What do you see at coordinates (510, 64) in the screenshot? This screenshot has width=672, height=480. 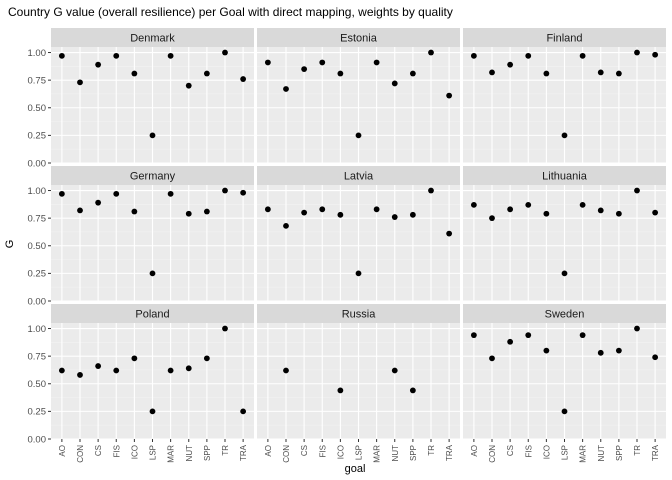 I see `data-point-finland-cs` at bounding box center [510, 64].